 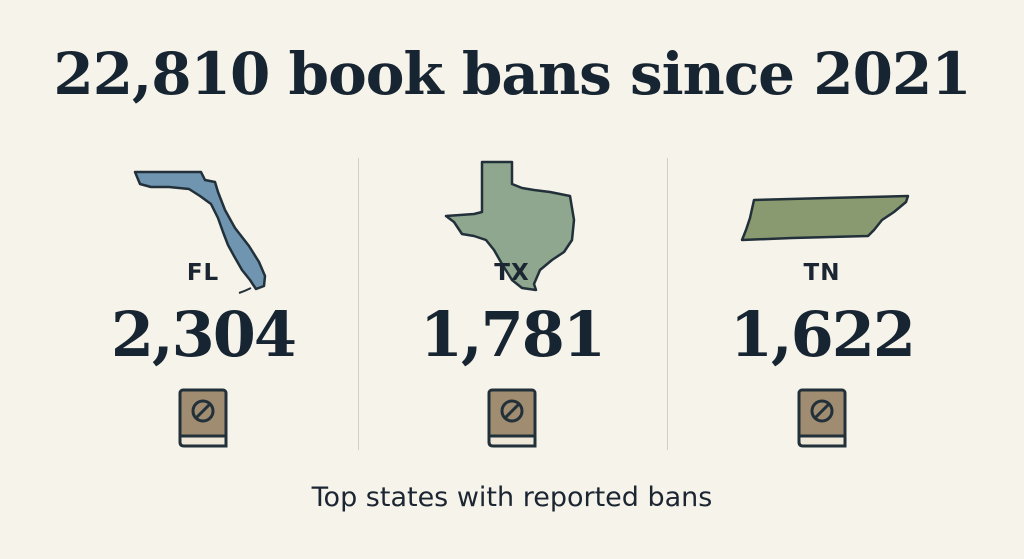 What do you see at coordinates (825, 218) in the screenshot?
I see `tennessee-map-icon` at bounding box center [825, 218].